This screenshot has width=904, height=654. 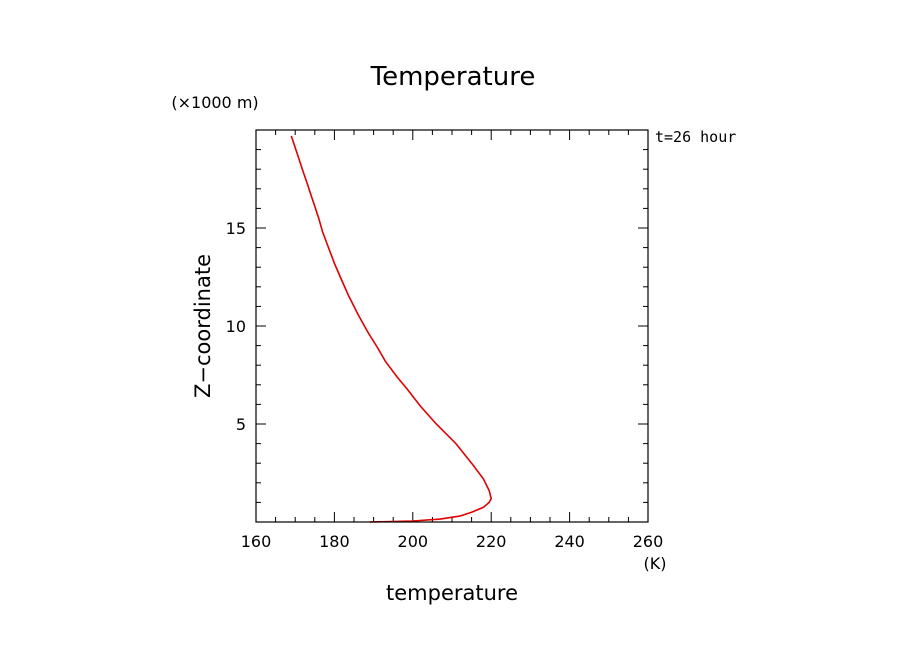 What do you see at coordinates (256, 541) in the screenshot?
I see `x-tick-label: 160` at bounding box center [256, 541].